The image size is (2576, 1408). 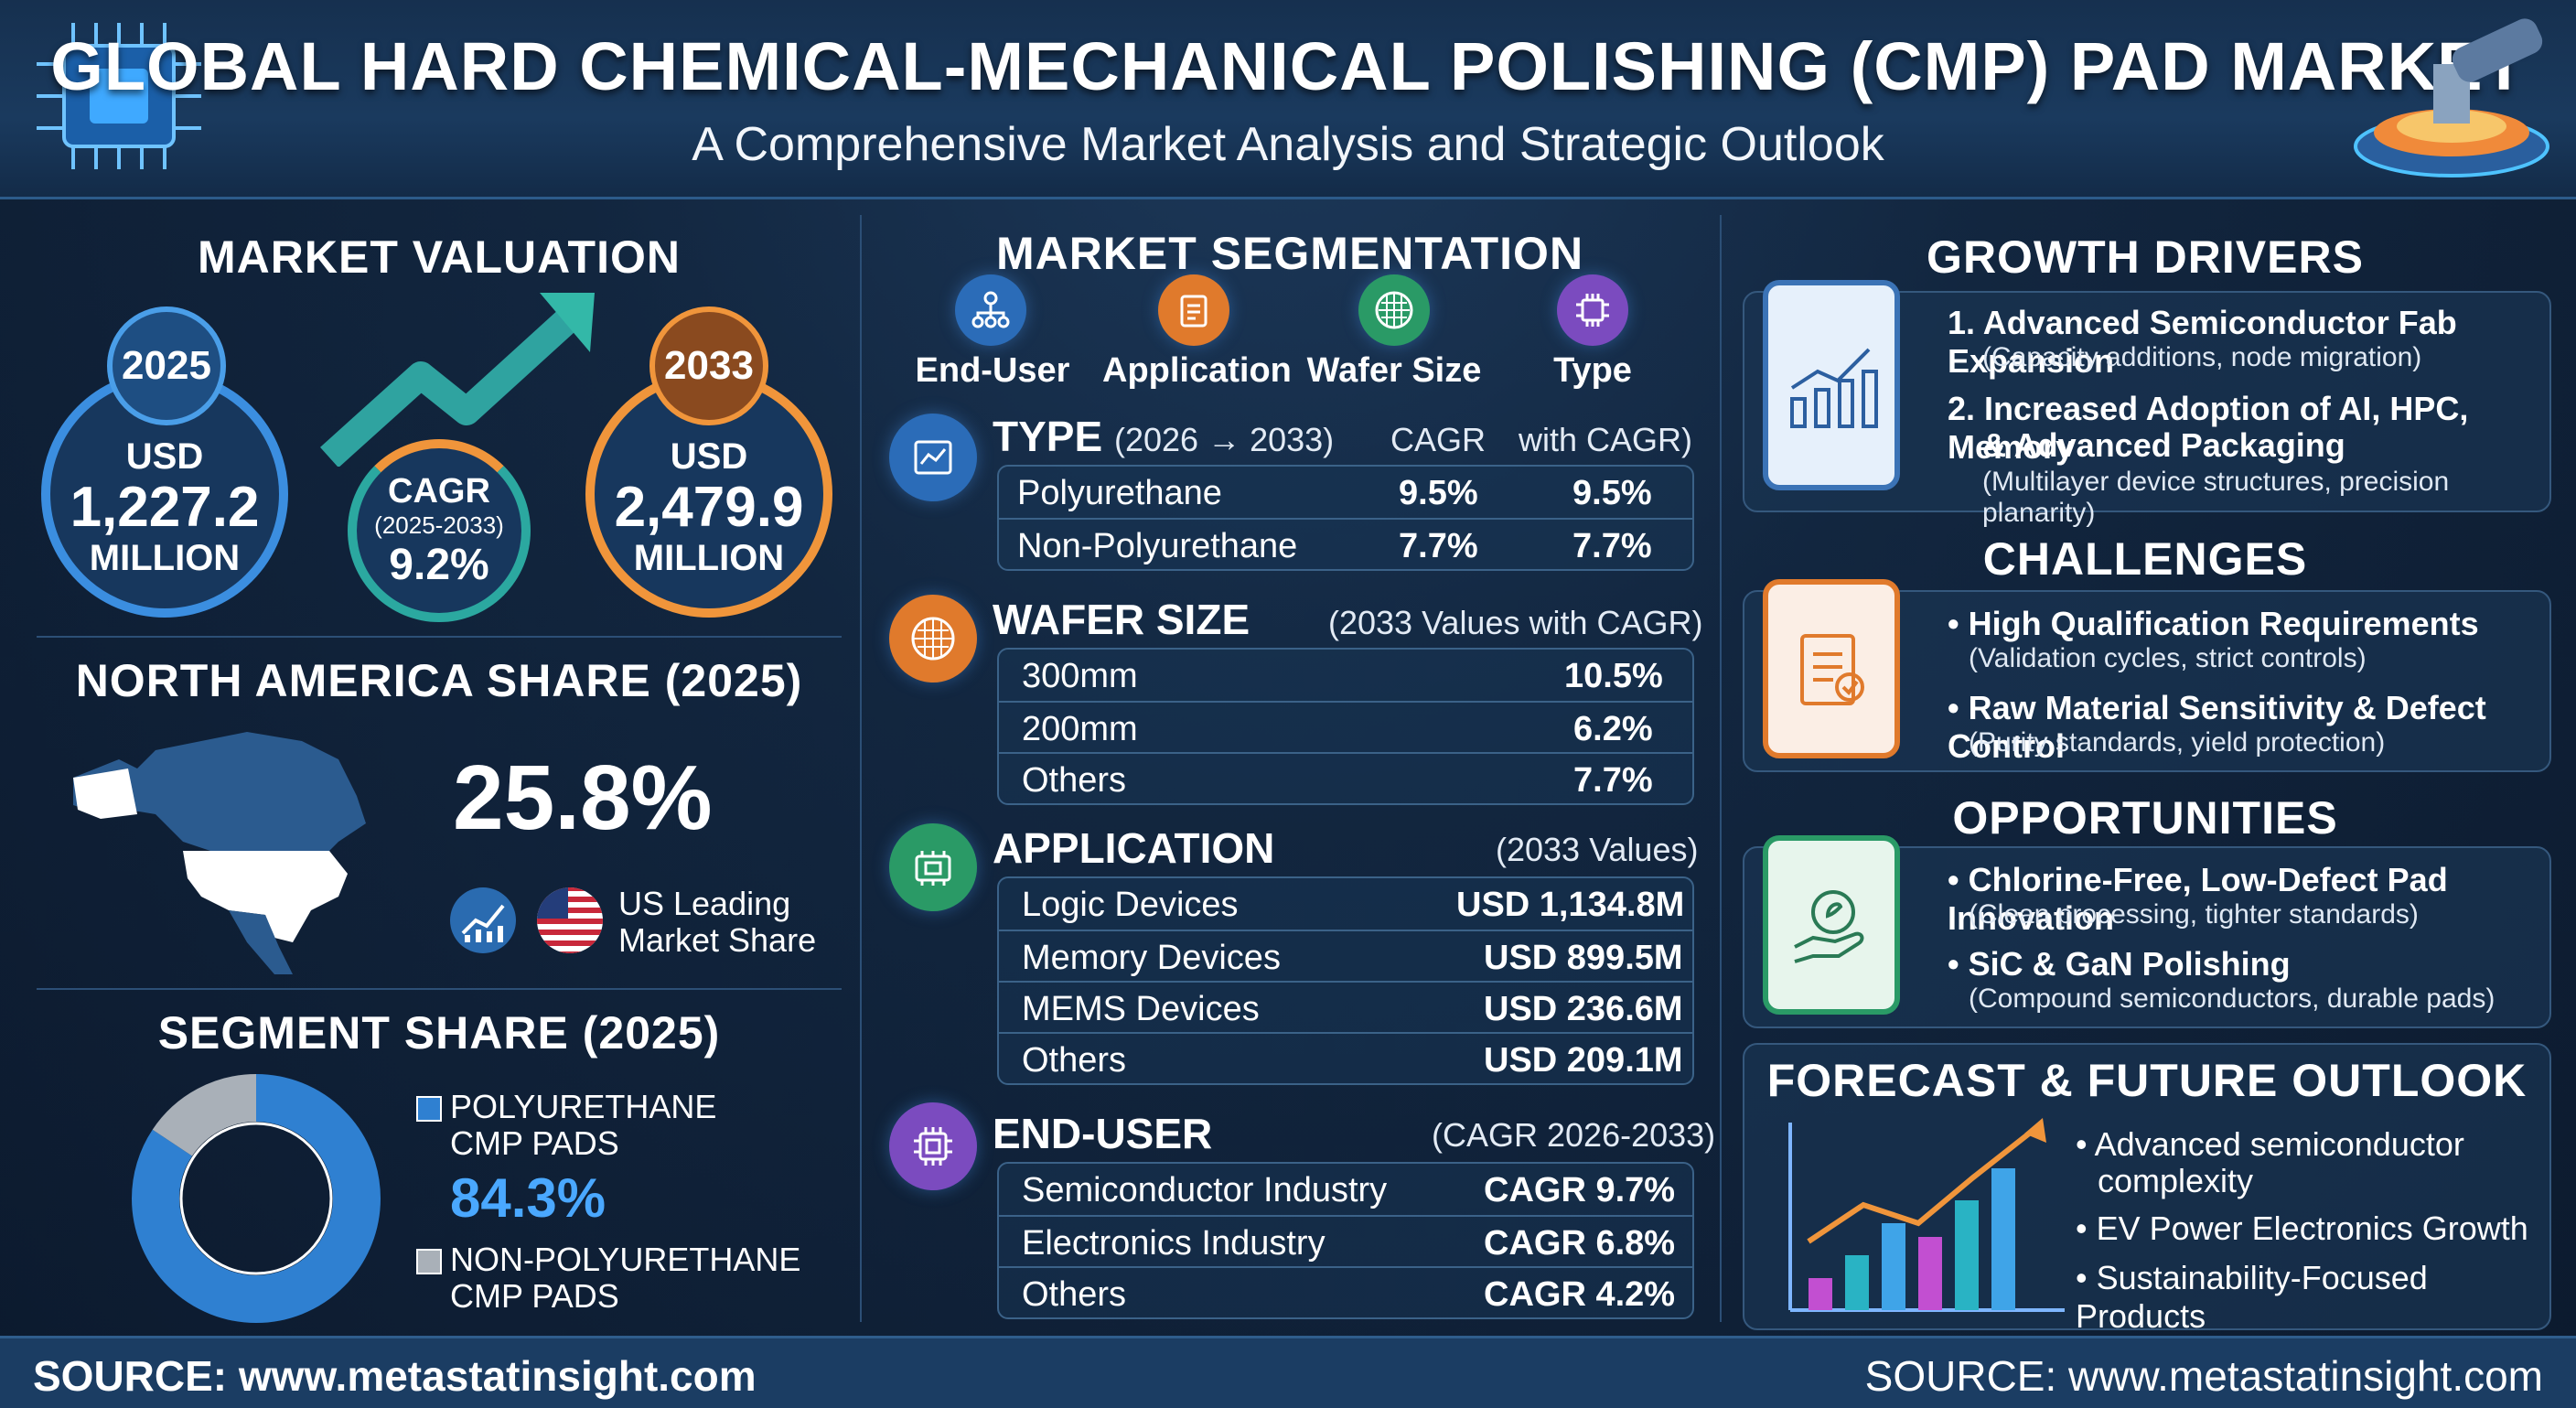 What do you see at coordinates (429, 1109) in the screenshot?
I see `polyurethane-legend-swatch` at bounding box center [429, 1109].